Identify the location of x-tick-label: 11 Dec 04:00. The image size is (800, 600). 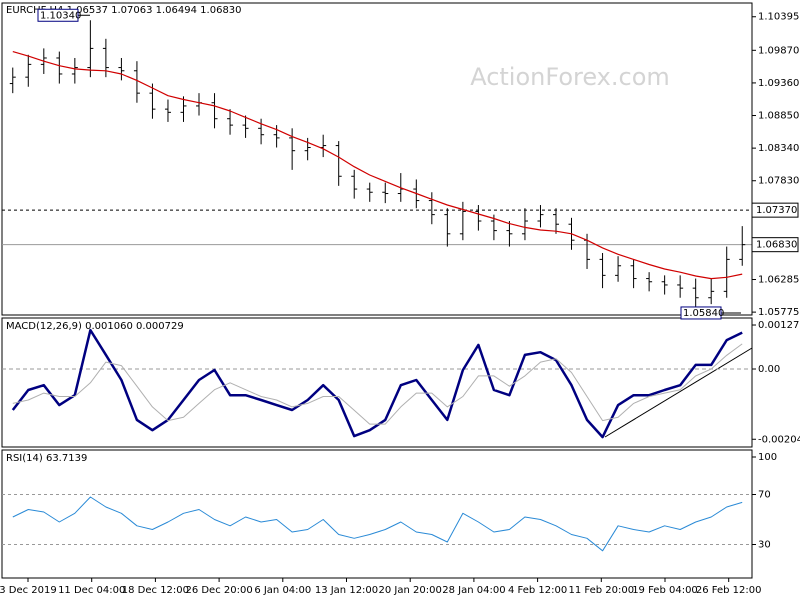
(91, 590).